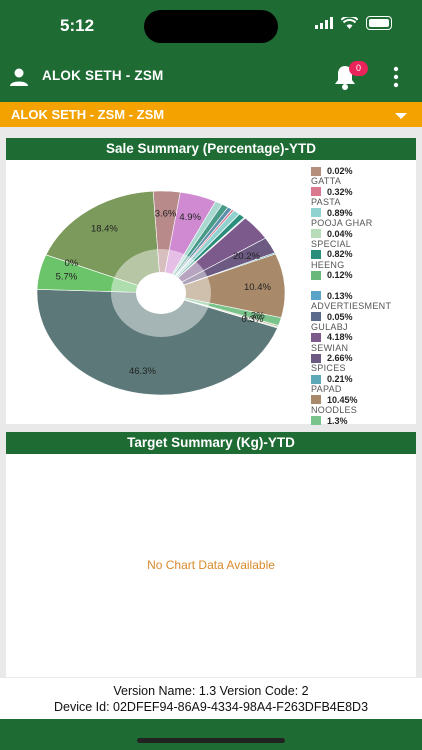 The image size is (422, 750). I want to click on legend-value: 0.02%, so click(340, 171).